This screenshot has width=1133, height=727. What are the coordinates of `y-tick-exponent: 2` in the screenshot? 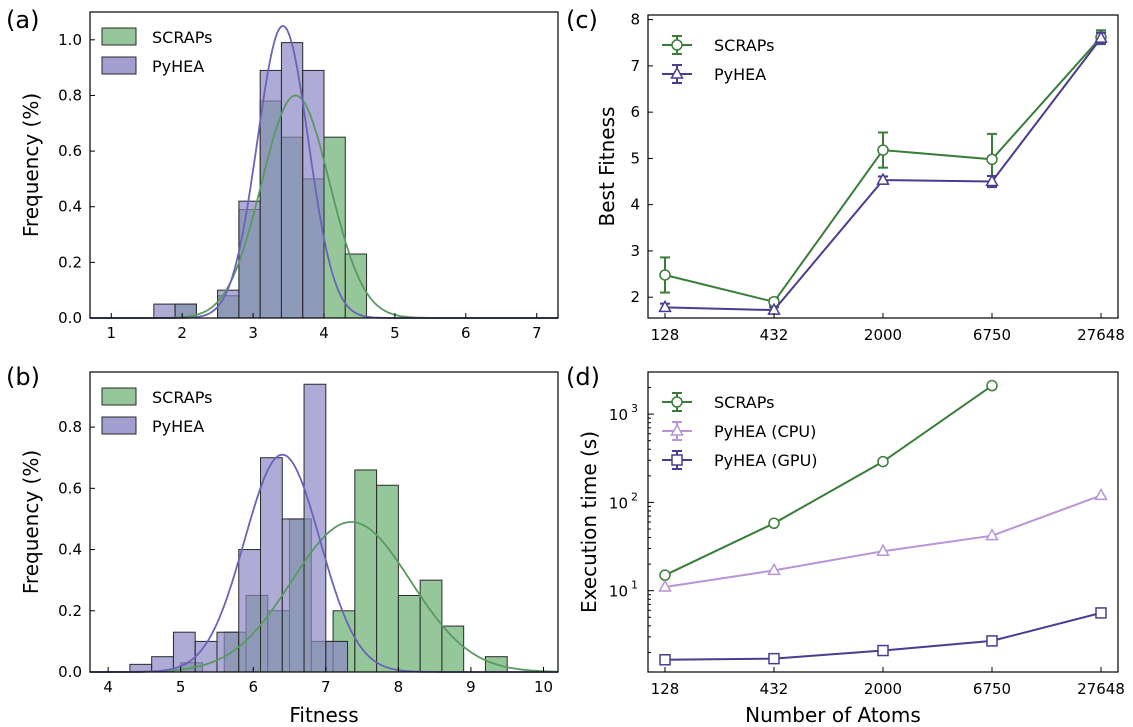 It's located at (634, 496).